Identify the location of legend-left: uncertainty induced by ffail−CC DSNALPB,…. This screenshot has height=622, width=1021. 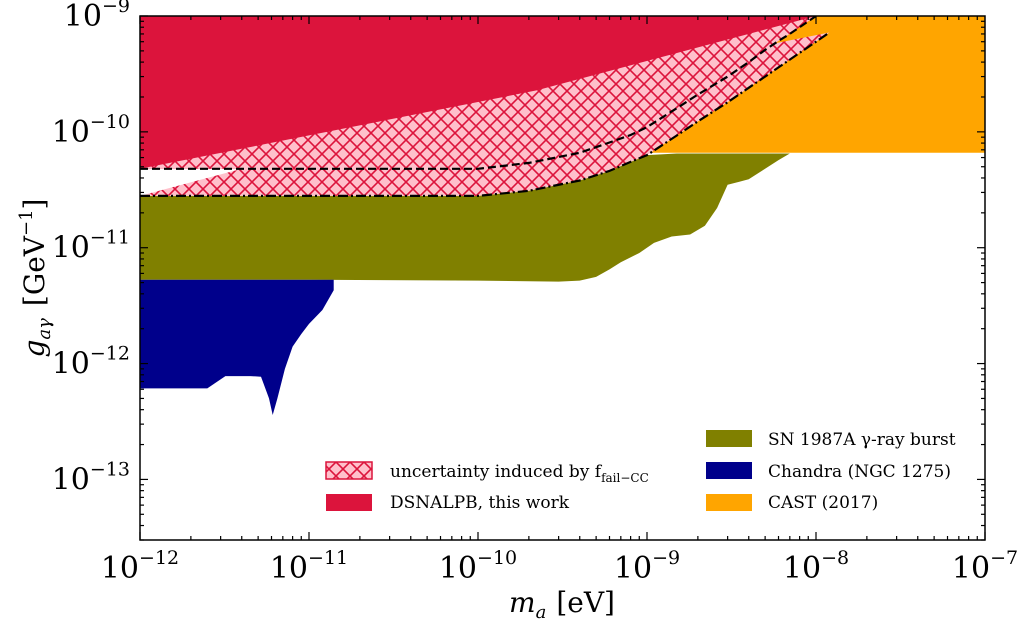
(487, 487).